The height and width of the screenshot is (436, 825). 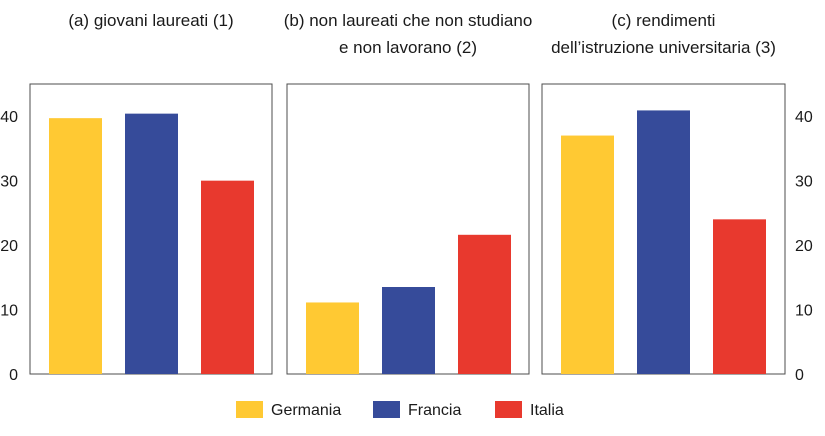 I want to click on legend-label-francia: Francia, so click(x=434, y=410).